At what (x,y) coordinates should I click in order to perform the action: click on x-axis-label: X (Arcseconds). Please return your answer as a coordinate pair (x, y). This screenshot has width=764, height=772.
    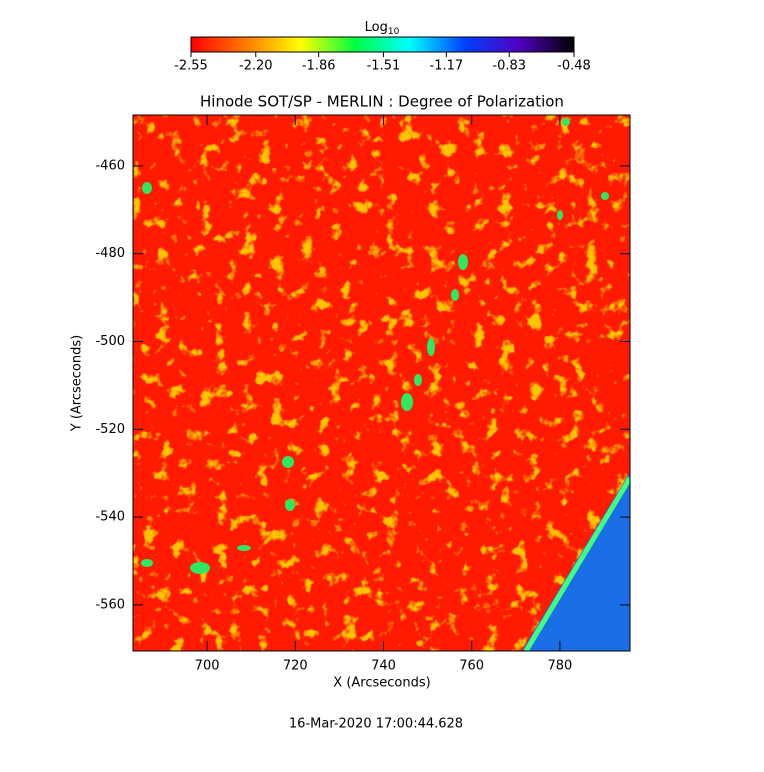
    Looking at the image, I should click on (381, 683).